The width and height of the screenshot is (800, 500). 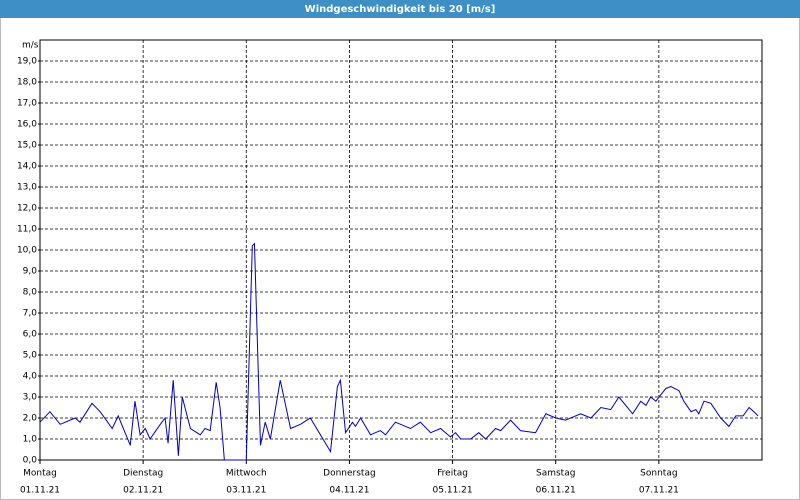 What do you see at coordinates (658, 474) in the screenshot?
I see `x-tick-label: Sonntag` at bounding box center [658, 474].